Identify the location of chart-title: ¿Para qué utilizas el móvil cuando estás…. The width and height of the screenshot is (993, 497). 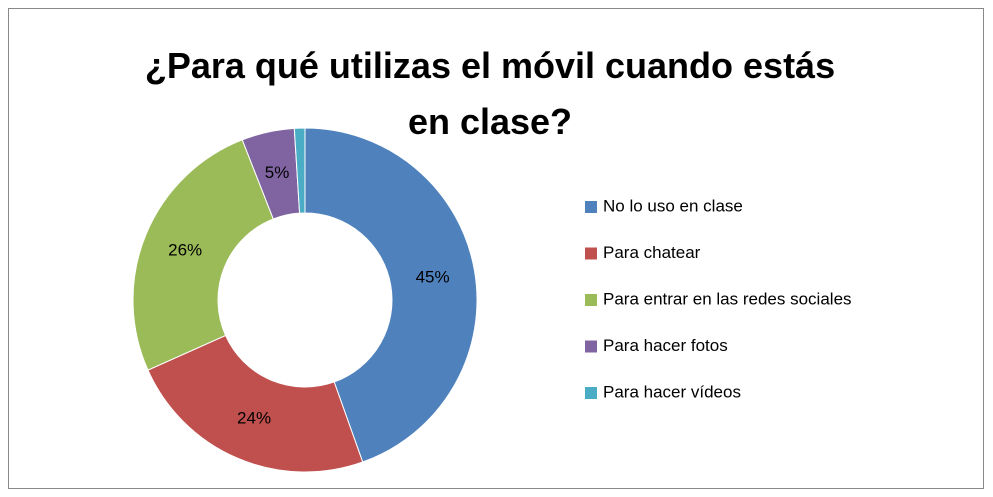
(490, 93).